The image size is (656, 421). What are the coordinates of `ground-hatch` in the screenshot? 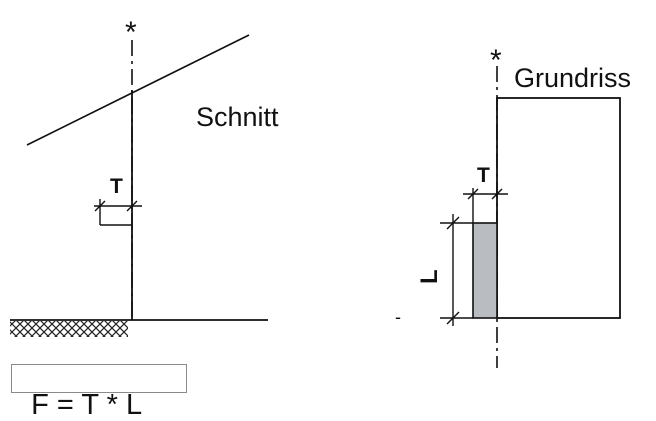 It's located at (69, 329).